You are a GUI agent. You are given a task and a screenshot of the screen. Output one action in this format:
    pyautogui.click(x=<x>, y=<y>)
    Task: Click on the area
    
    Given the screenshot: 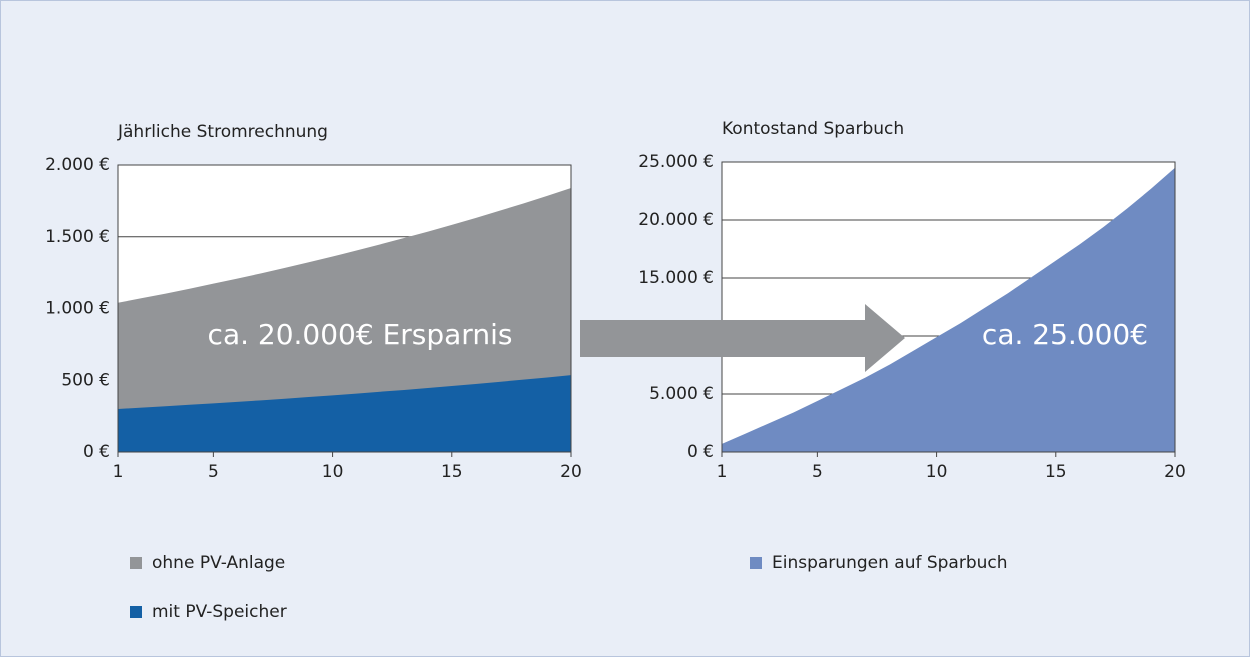 What is the action you would take?
    pyautogui.click(x=344, y=413)
    